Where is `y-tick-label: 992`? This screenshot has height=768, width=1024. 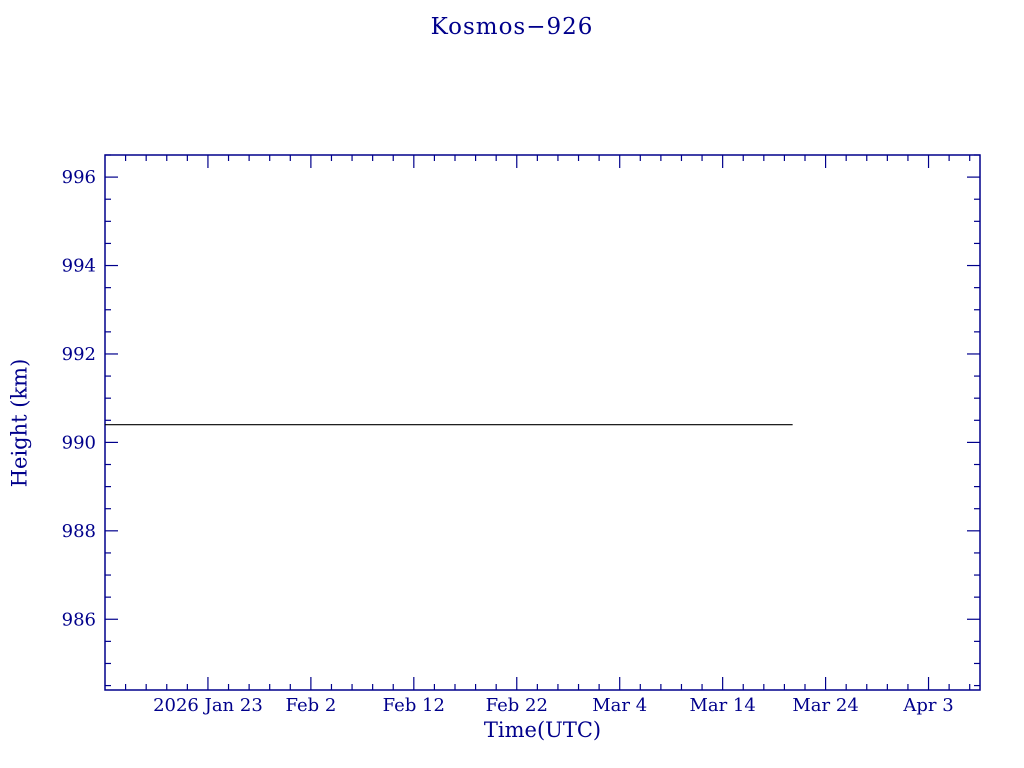
y-tick-label: 992 is located at coordinates (79, 354).